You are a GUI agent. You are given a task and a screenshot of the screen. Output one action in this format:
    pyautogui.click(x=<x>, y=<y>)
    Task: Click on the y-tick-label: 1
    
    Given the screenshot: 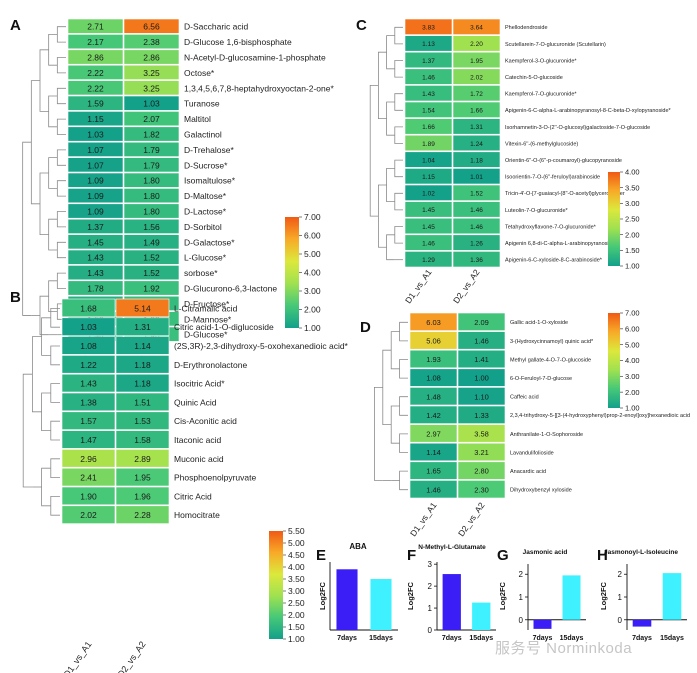 What is the action you would take?
    pyautogui.click(x=430, y=608)
    